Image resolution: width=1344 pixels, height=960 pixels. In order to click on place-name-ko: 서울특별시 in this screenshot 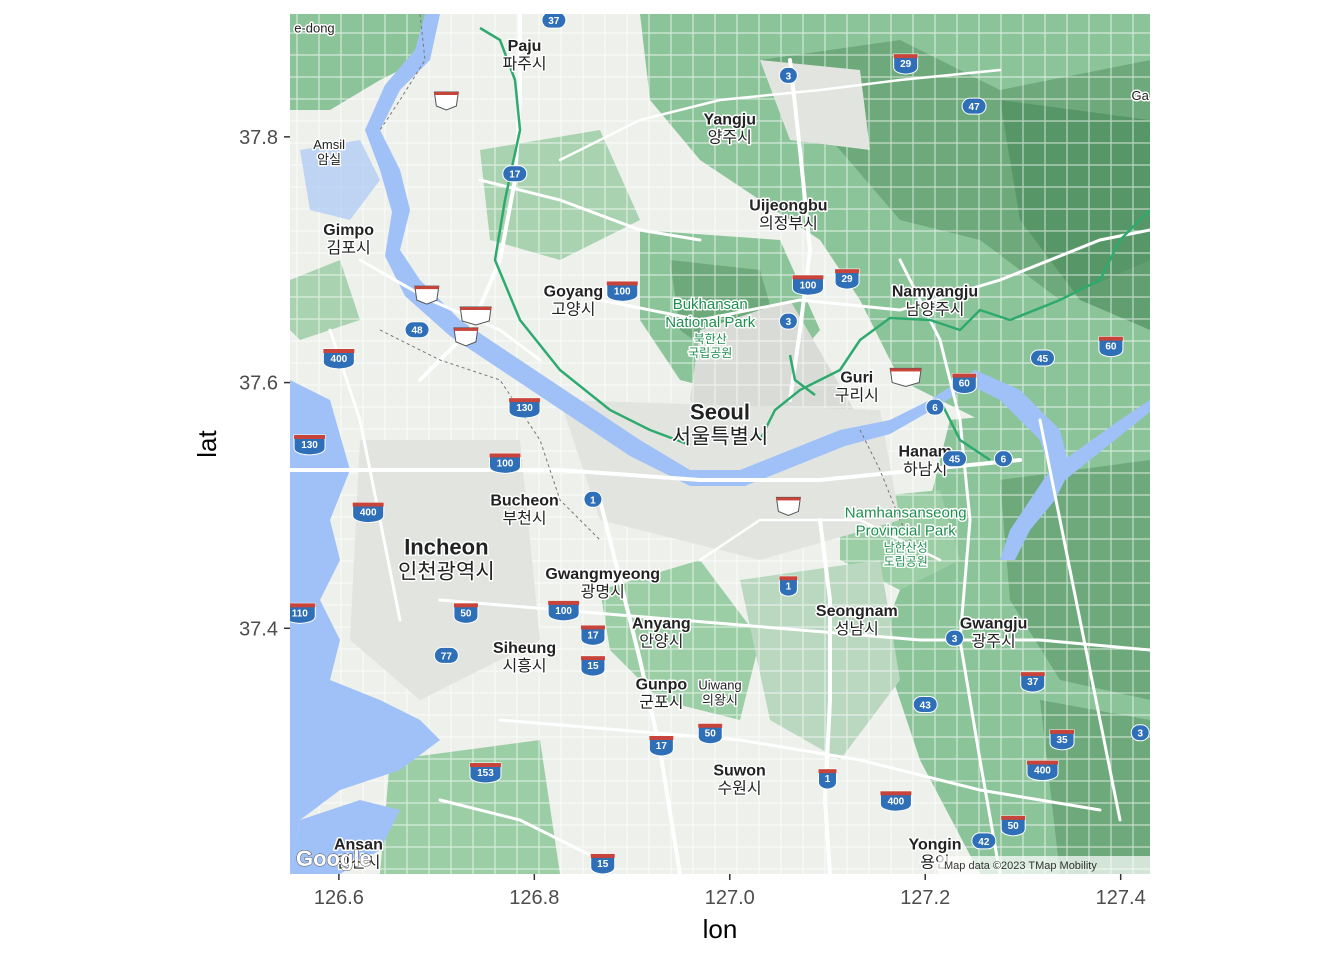, I will do `click(720, 436)`.